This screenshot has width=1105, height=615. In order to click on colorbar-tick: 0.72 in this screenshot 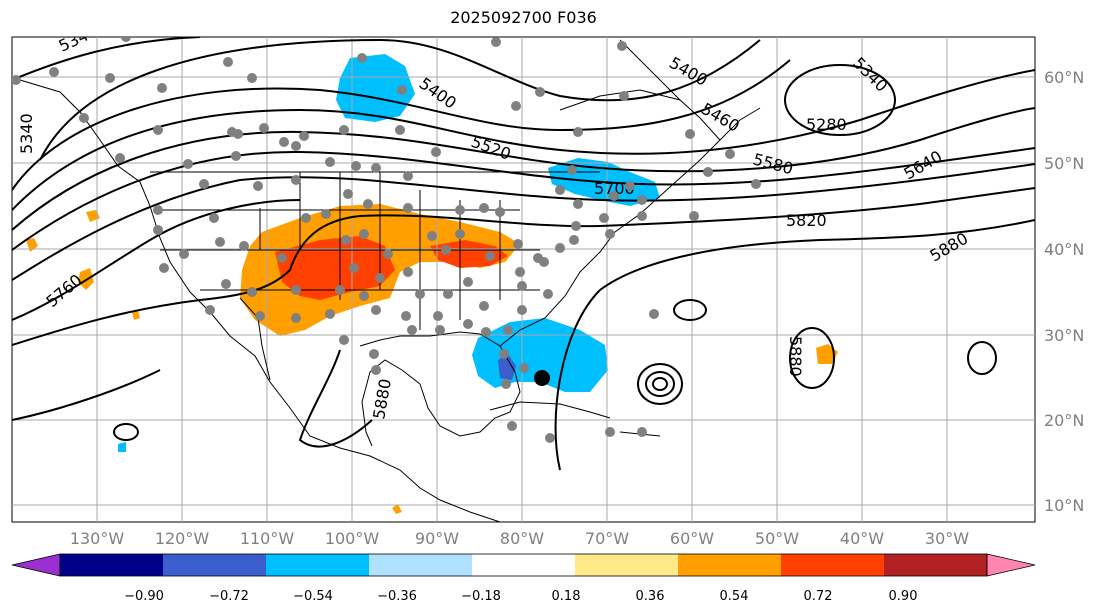, I will do `click(818, 596)`.